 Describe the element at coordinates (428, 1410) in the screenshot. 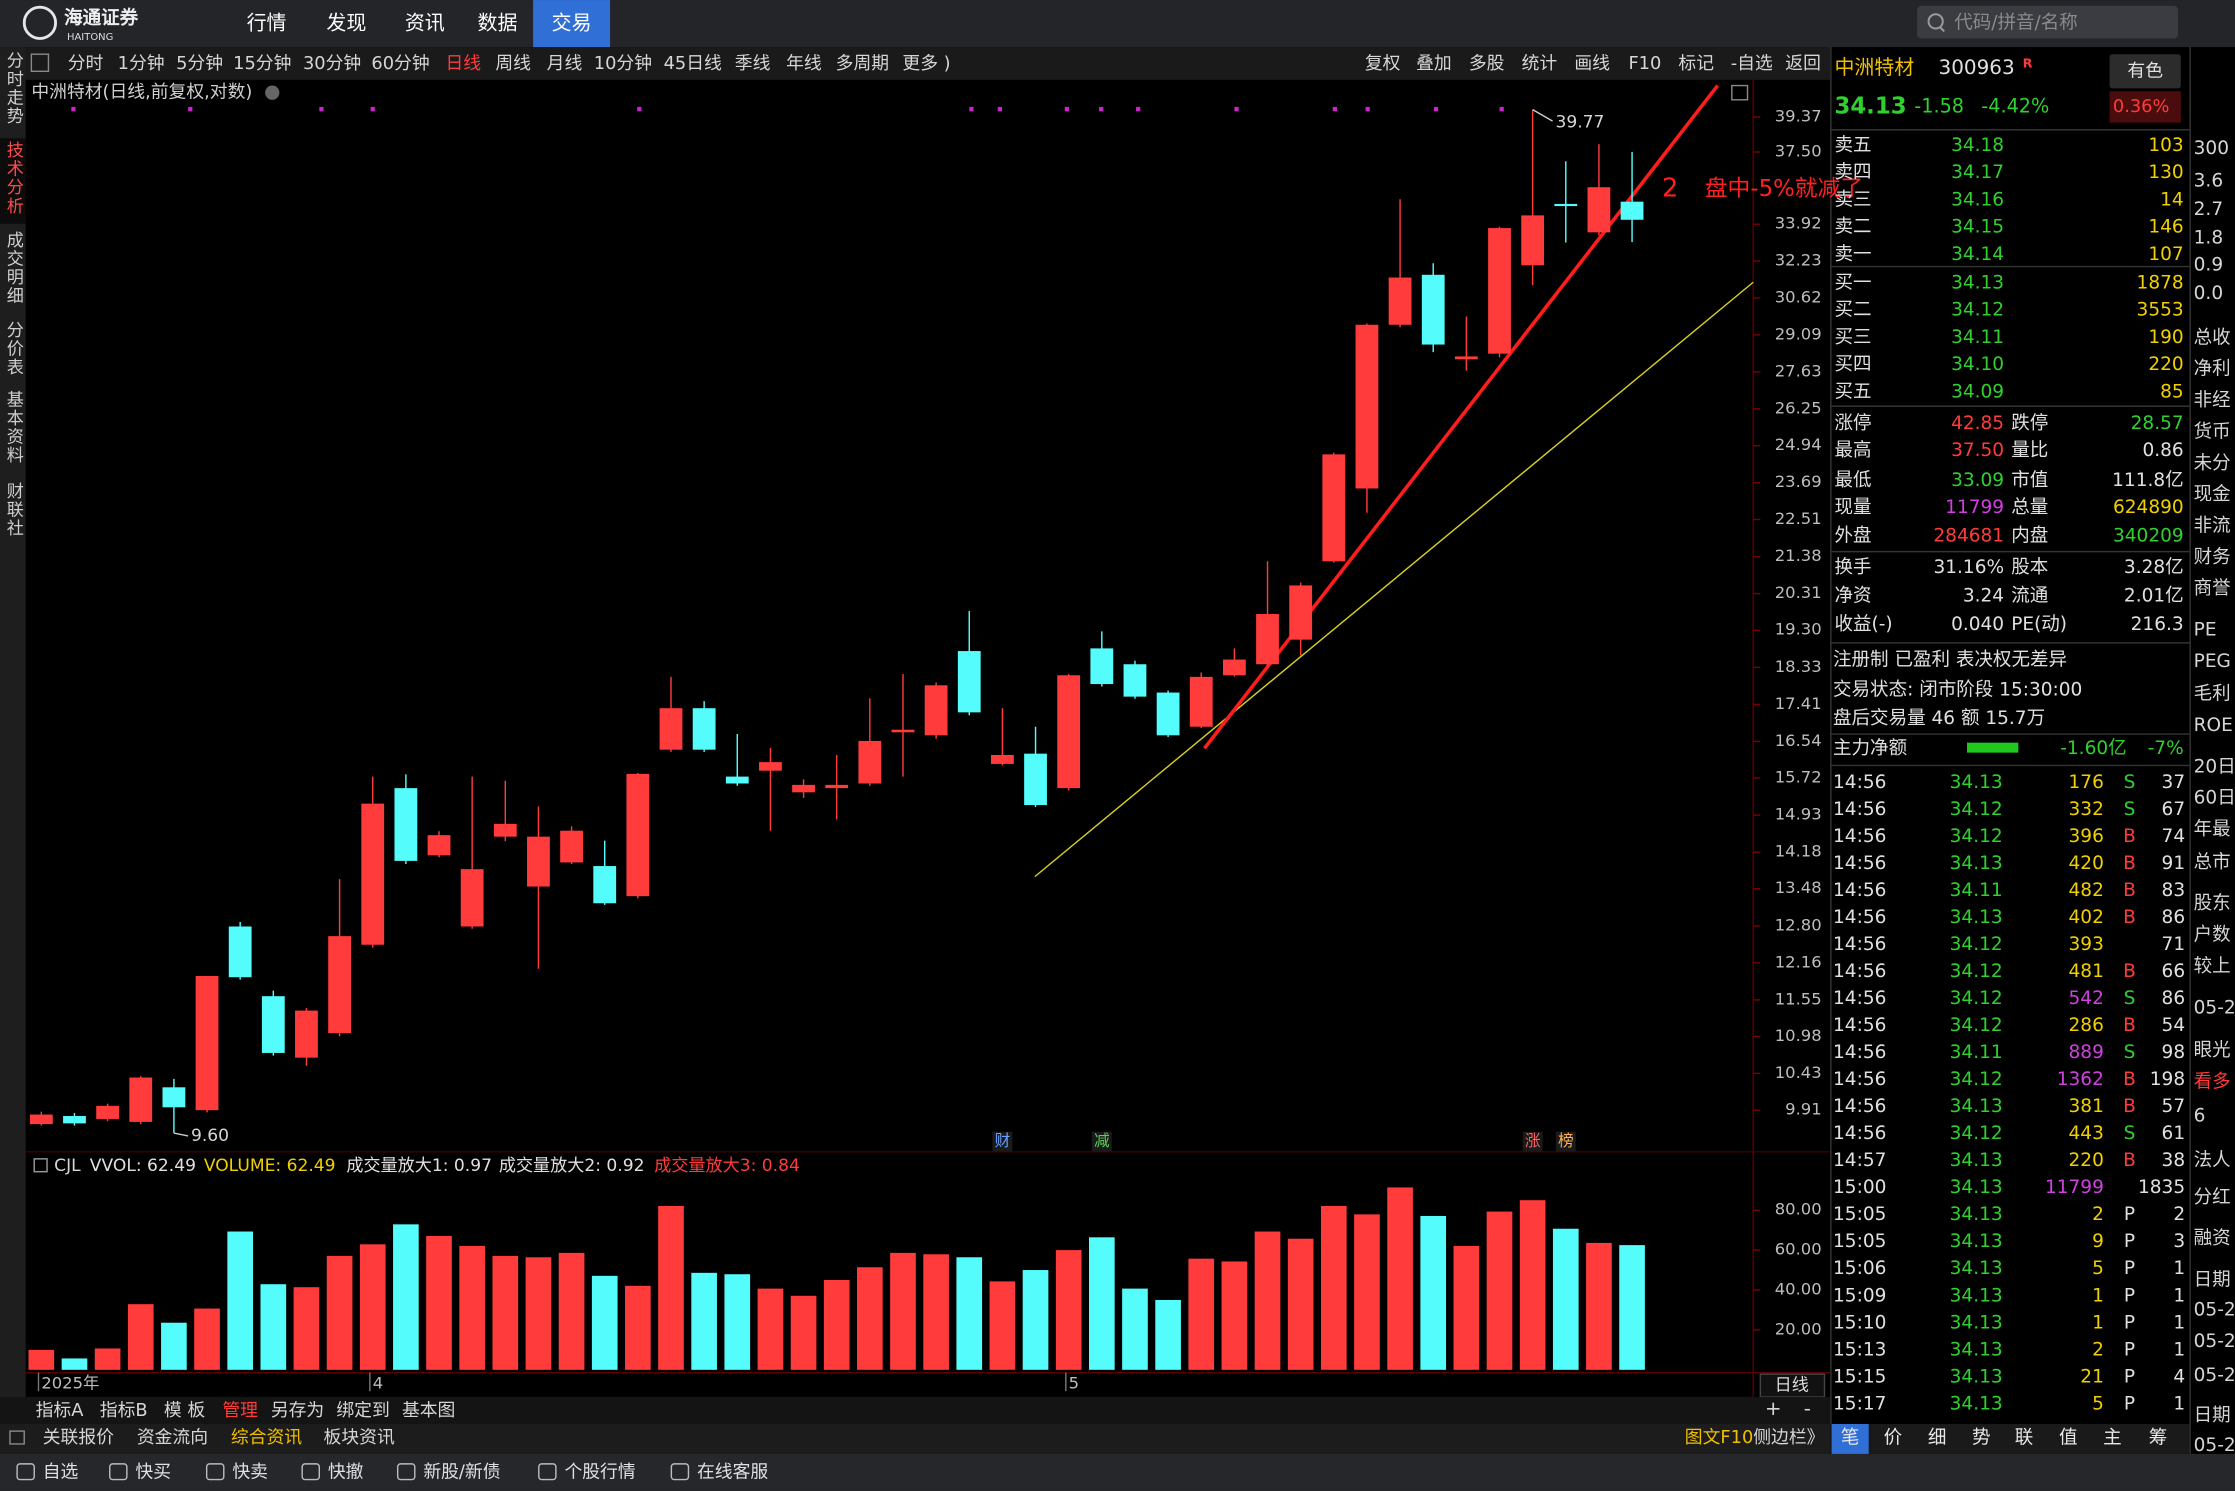

I see `indicator-tab: 基本图` at that location.